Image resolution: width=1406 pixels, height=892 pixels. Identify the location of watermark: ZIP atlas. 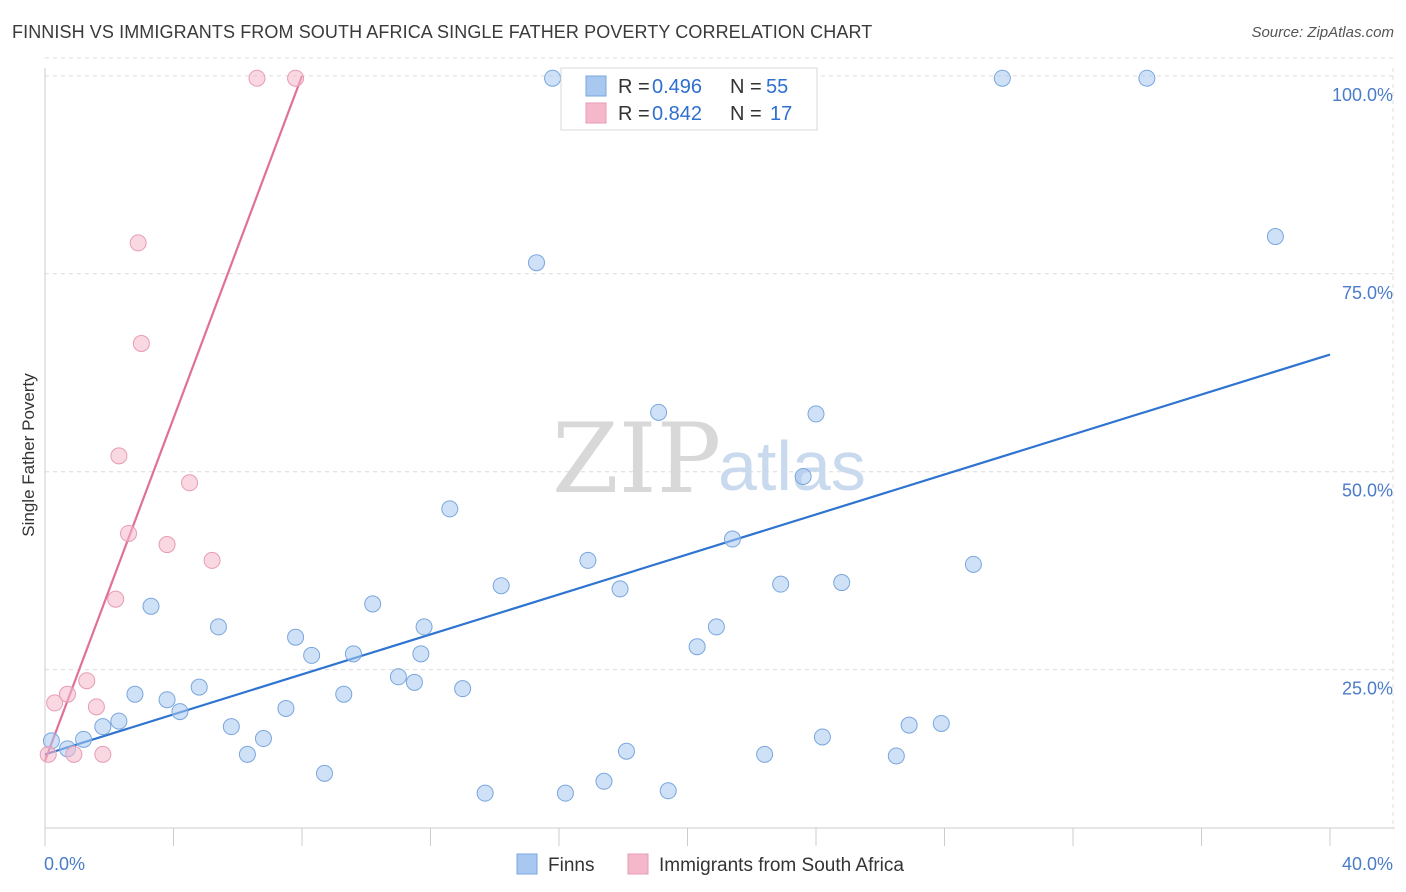
(709, 459).